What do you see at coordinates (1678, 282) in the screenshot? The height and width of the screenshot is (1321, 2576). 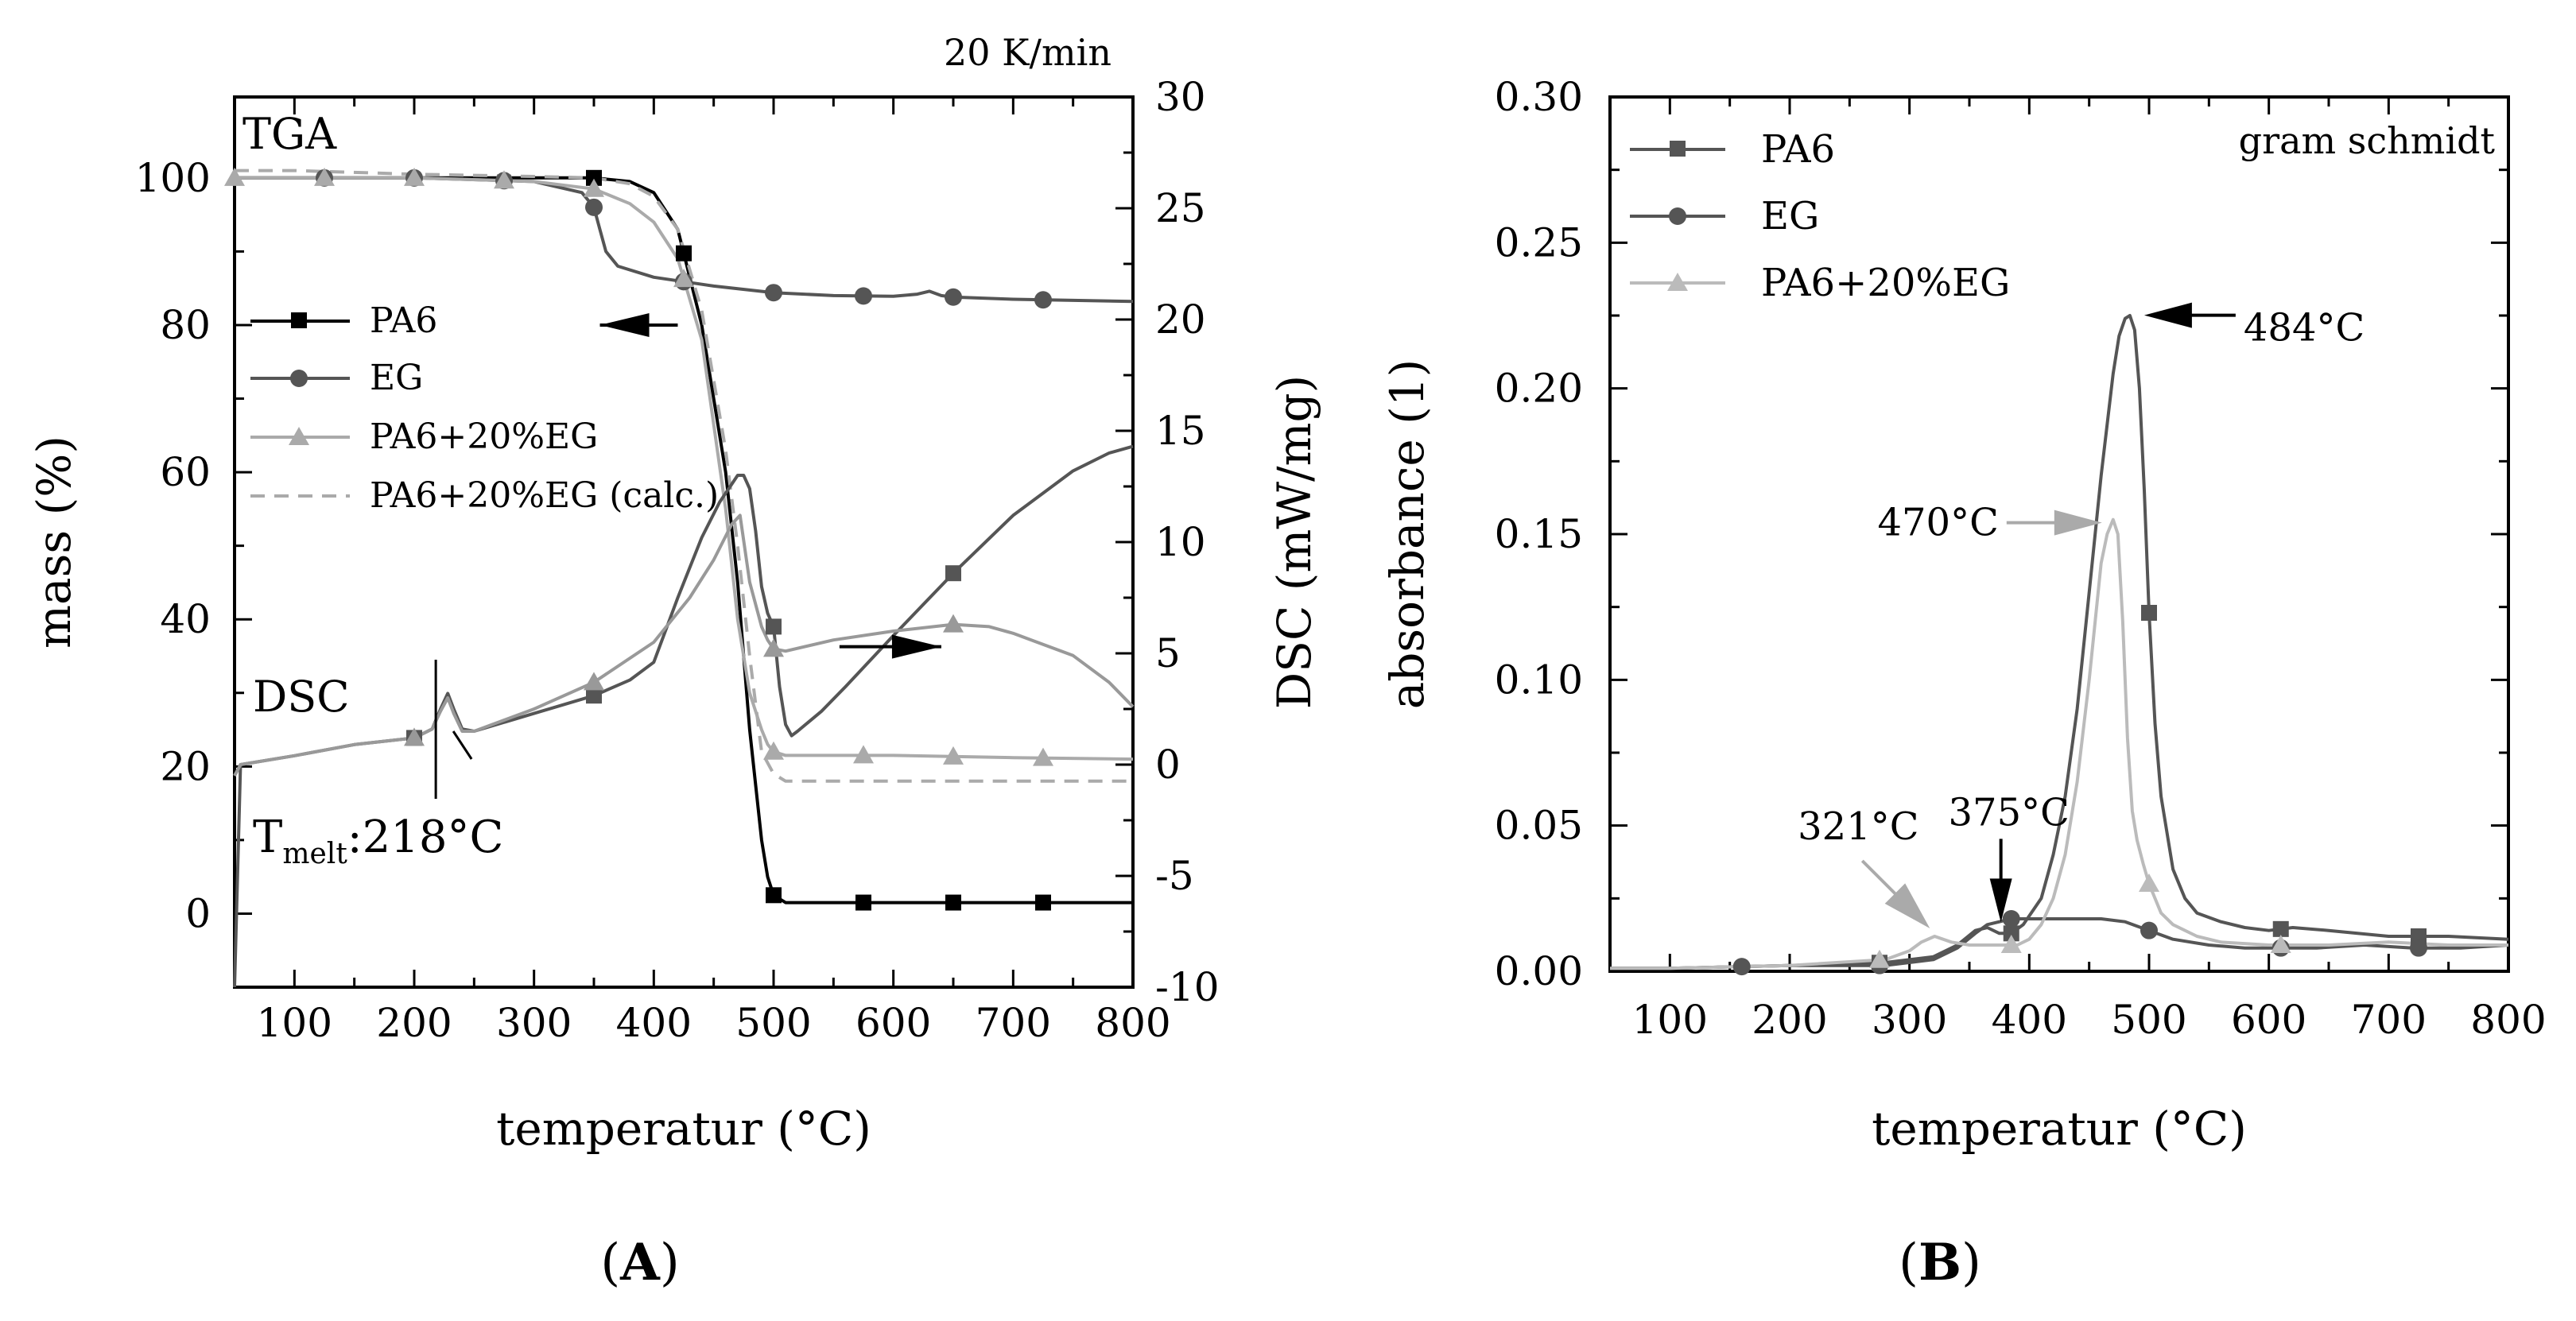 I see `panel-b-legend-marker-blend` at bounding box center [1678, 282].